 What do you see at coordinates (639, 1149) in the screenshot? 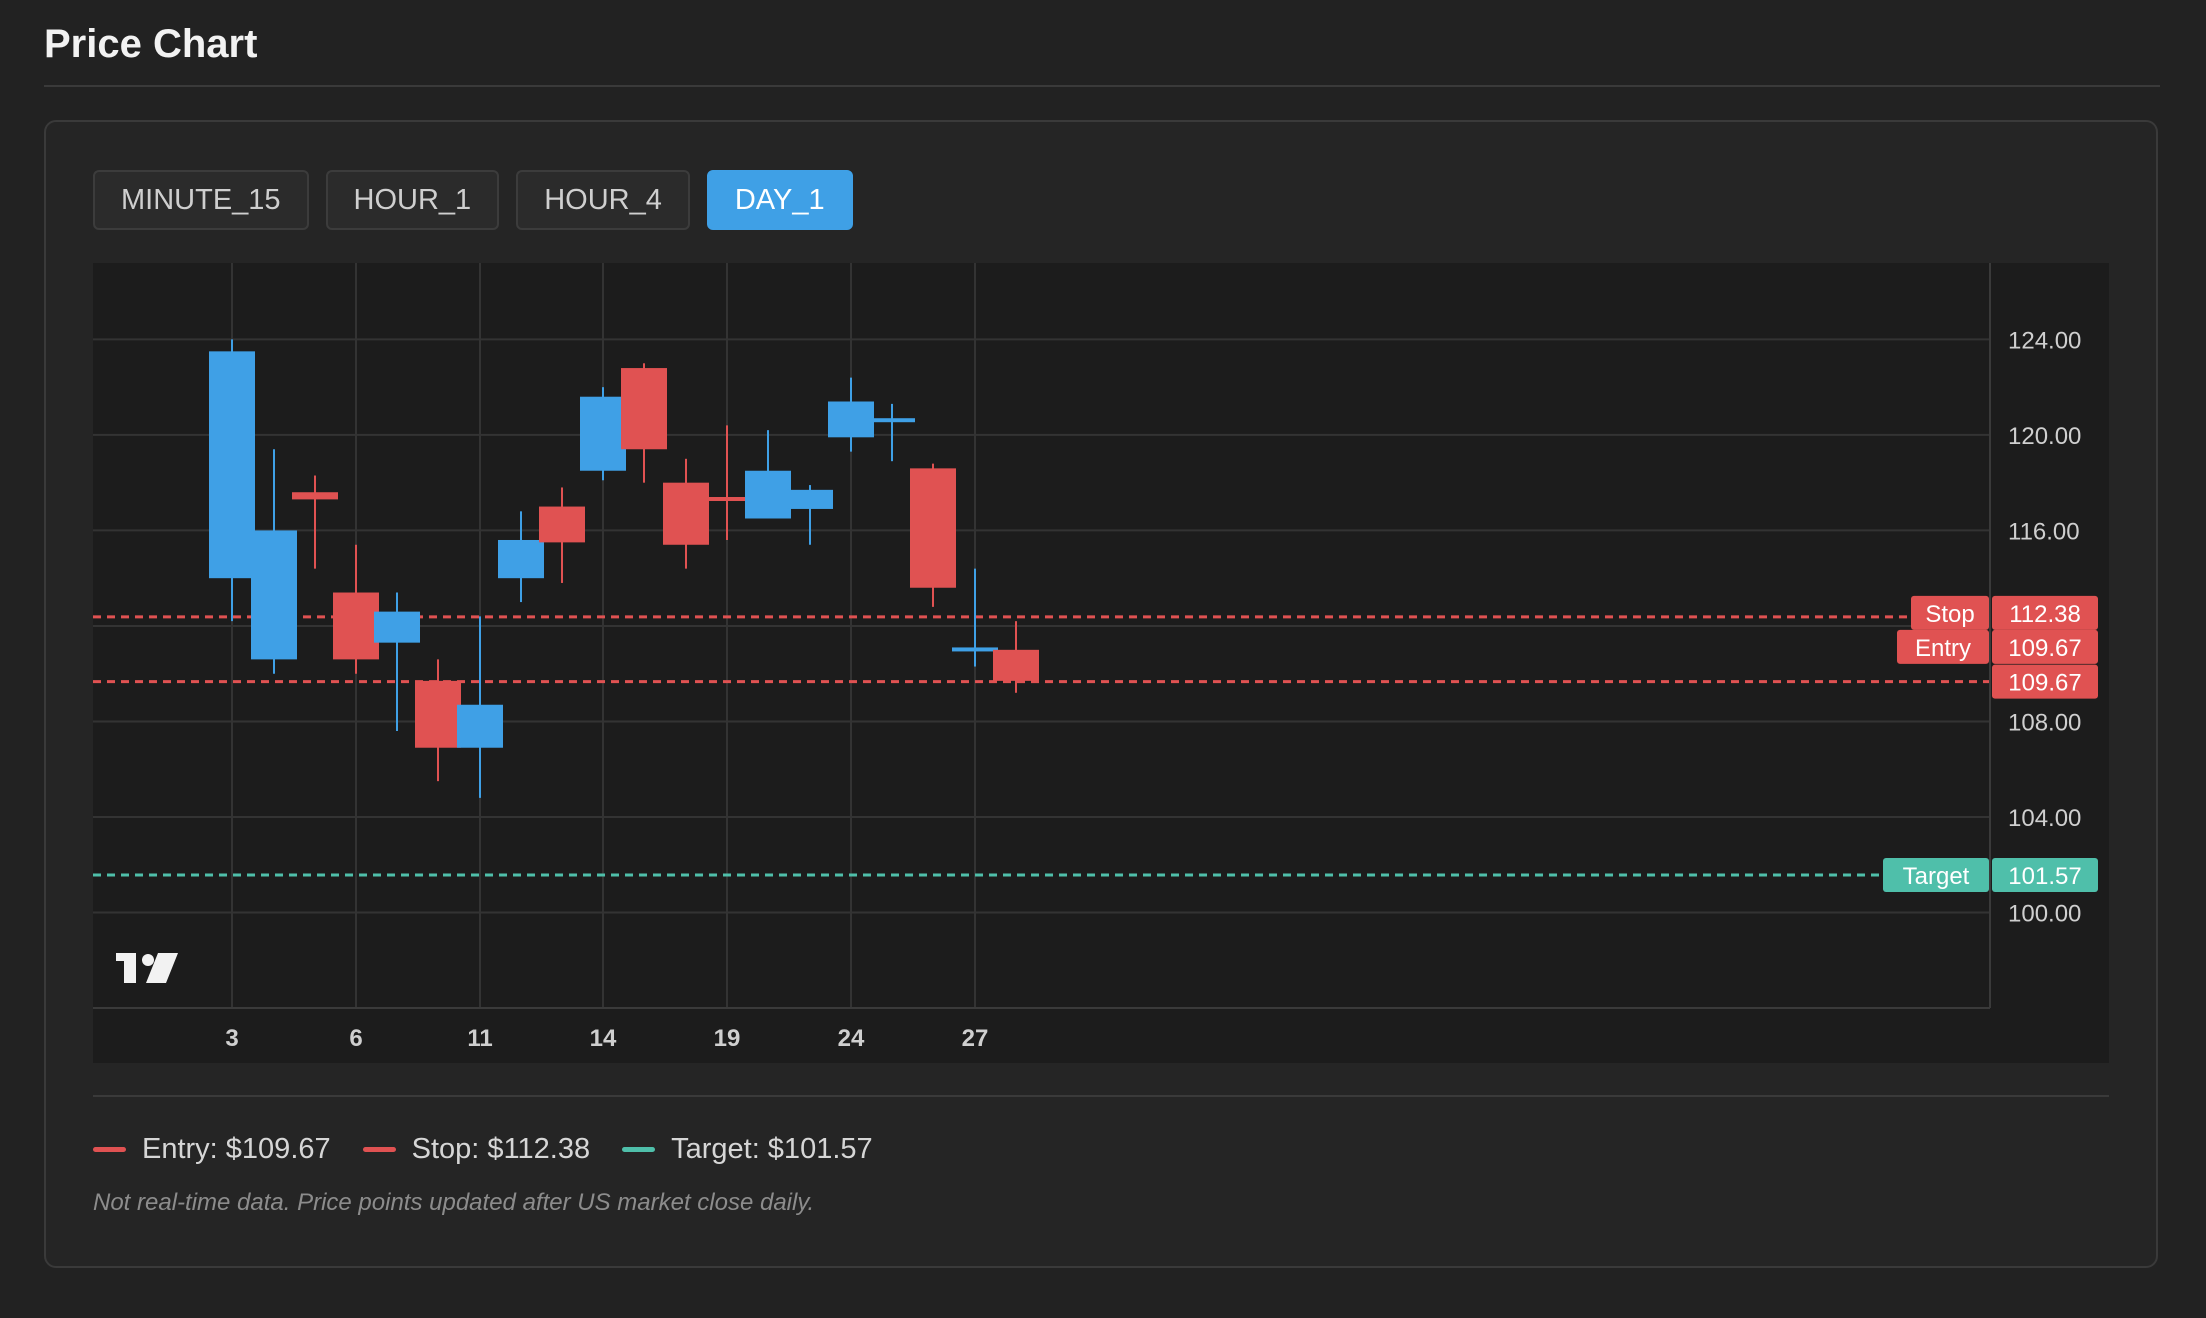
I see `target-swatch` at bounding box center [639, 1149].